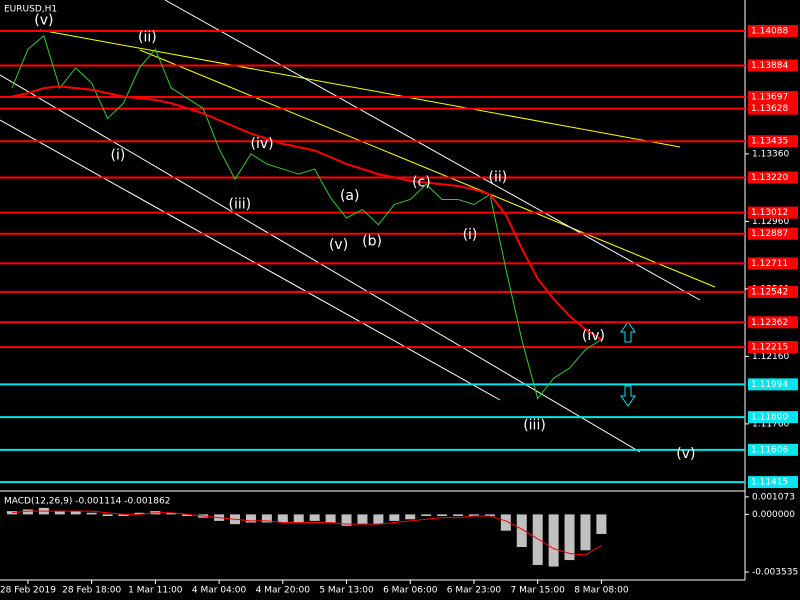 The width and height of the screenshot is (800, 600). What do you see at coordinates (474, 591) in the screenshot?
I see `x-tick-label: 6 Mar 23:00` at bounding box center [474, 591].